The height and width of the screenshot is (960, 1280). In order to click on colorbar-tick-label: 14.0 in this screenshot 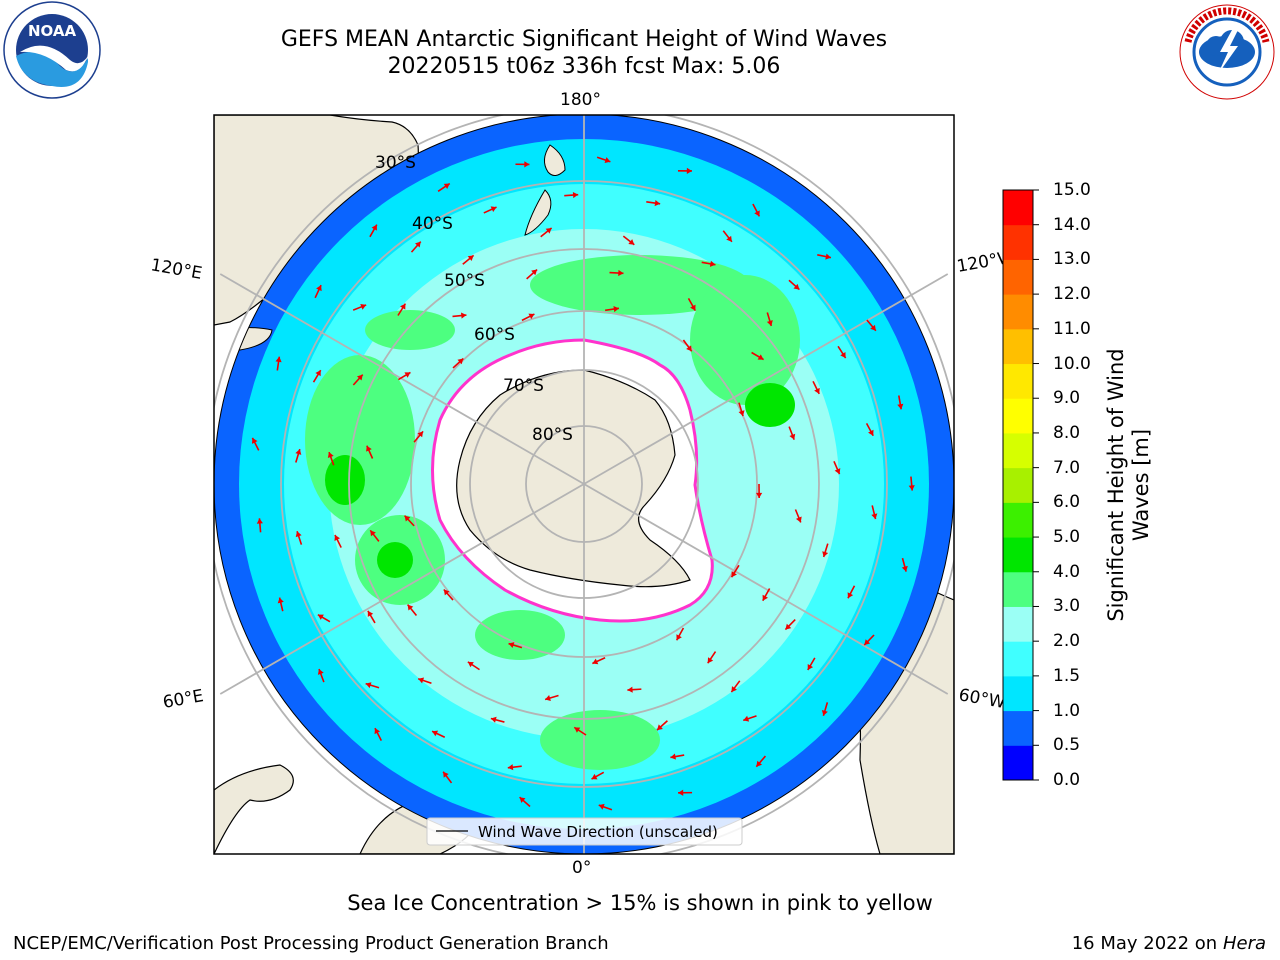, I will do `click(1072, 224)`.